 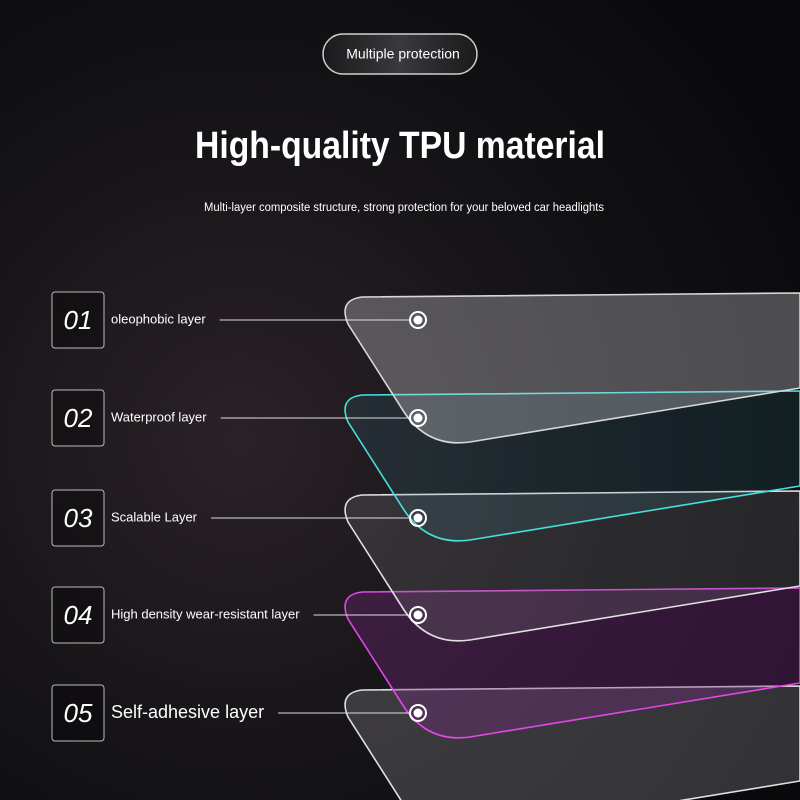 I want to click on layer-number: 01, so click(x=78, y=320).